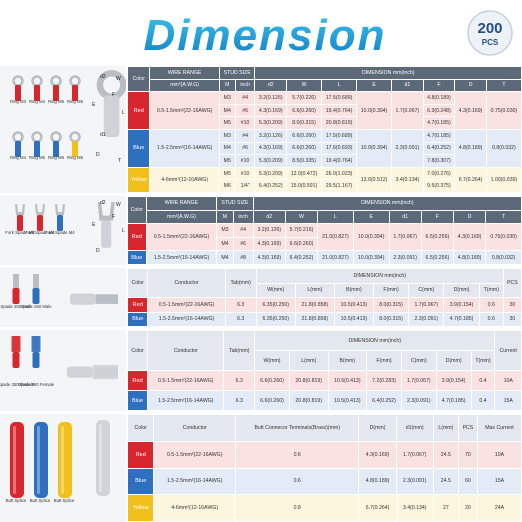  I want to click on data-cell: 12.0(0.472), so click(304, 173).